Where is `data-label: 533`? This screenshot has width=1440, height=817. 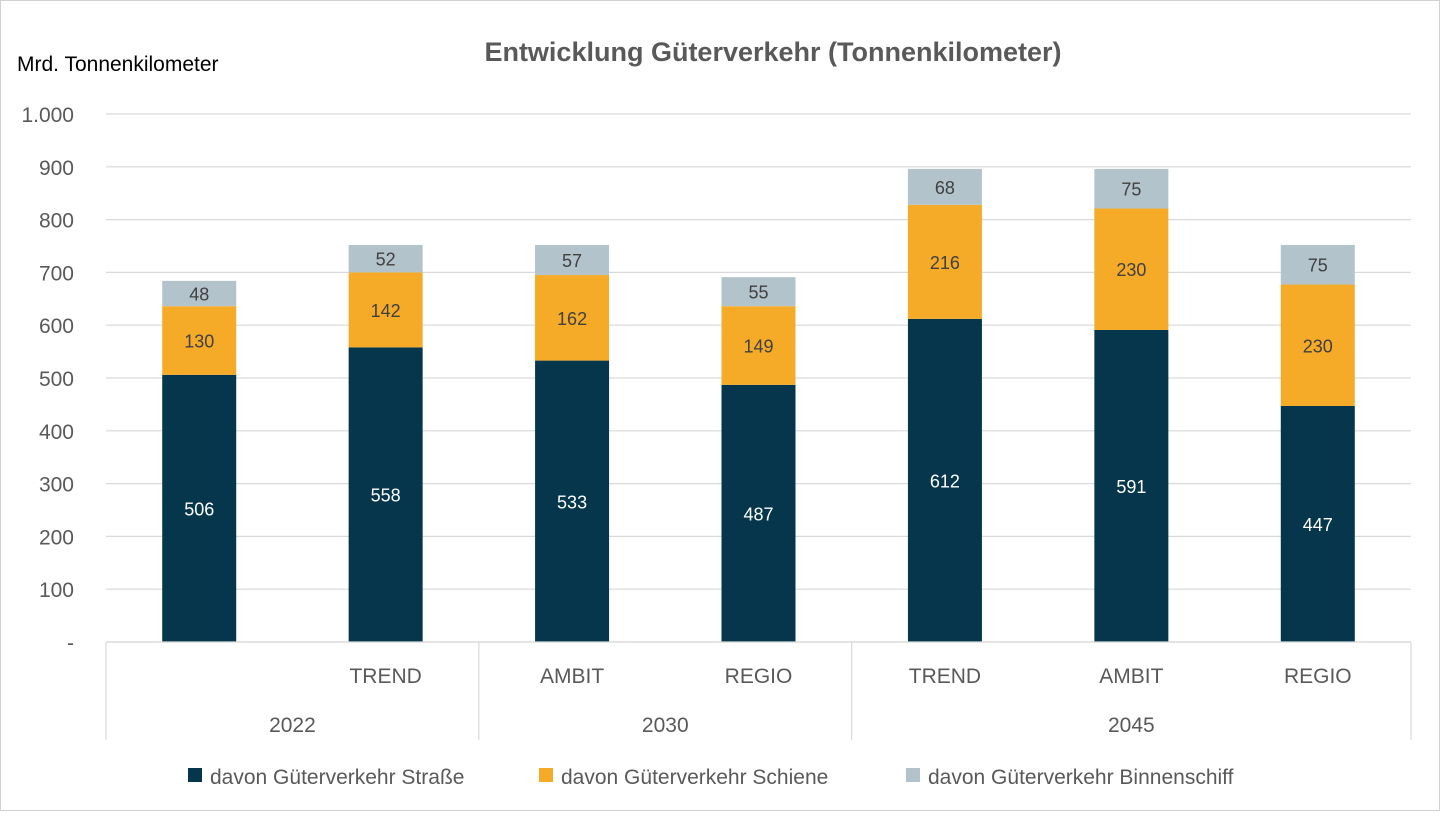
data-label: 533 is located at coordinates (572, 502).